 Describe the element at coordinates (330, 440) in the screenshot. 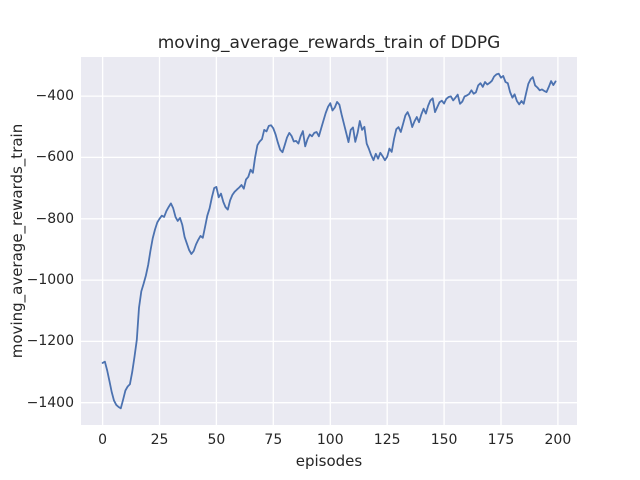

I see `x-tick-label: 100` at that location.